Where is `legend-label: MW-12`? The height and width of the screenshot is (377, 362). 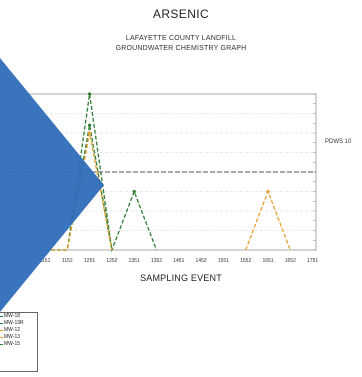
legend-label: MW-12 is located at coordinates (12, 330).